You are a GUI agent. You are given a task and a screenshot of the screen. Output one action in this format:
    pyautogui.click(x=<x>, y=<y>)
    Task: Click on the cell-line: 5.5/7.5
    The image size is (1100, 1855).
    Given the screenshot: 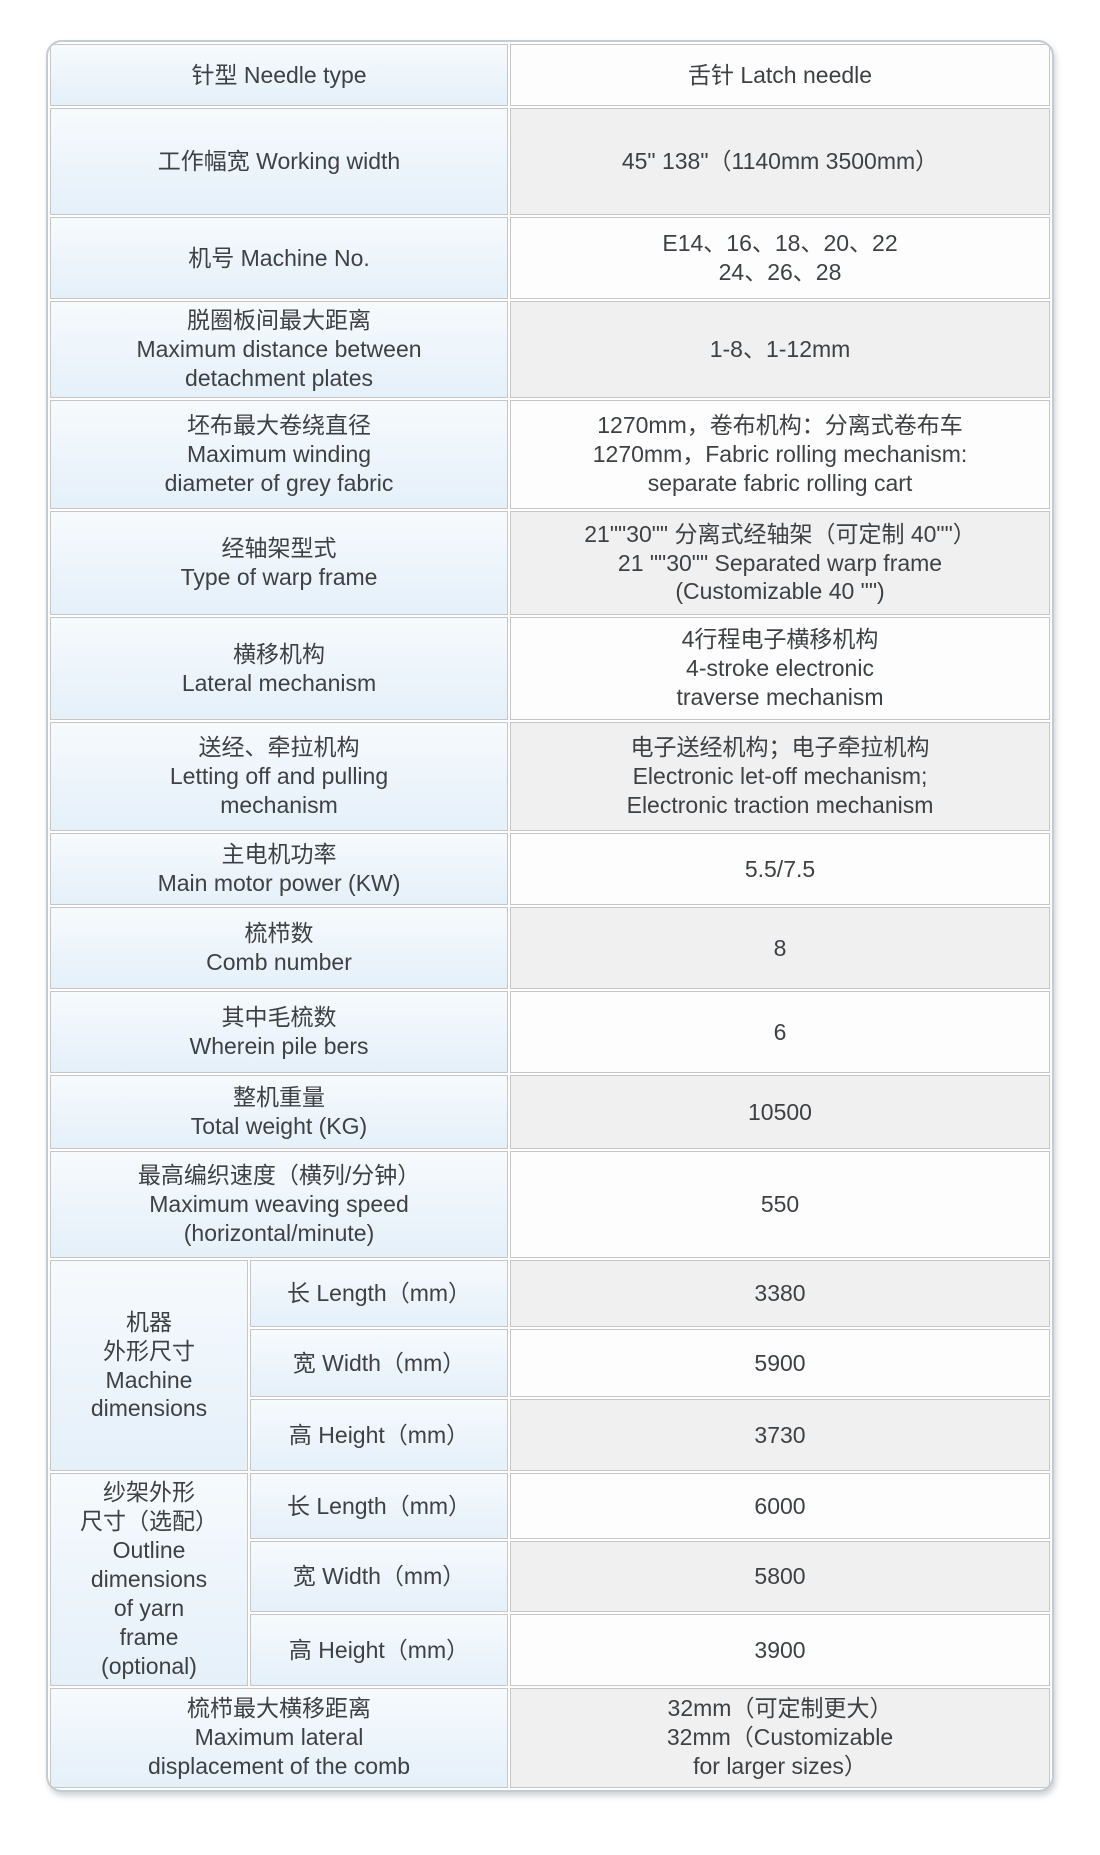 What is the action you would take?
    pyautogui.click(x=780, y=868)
    